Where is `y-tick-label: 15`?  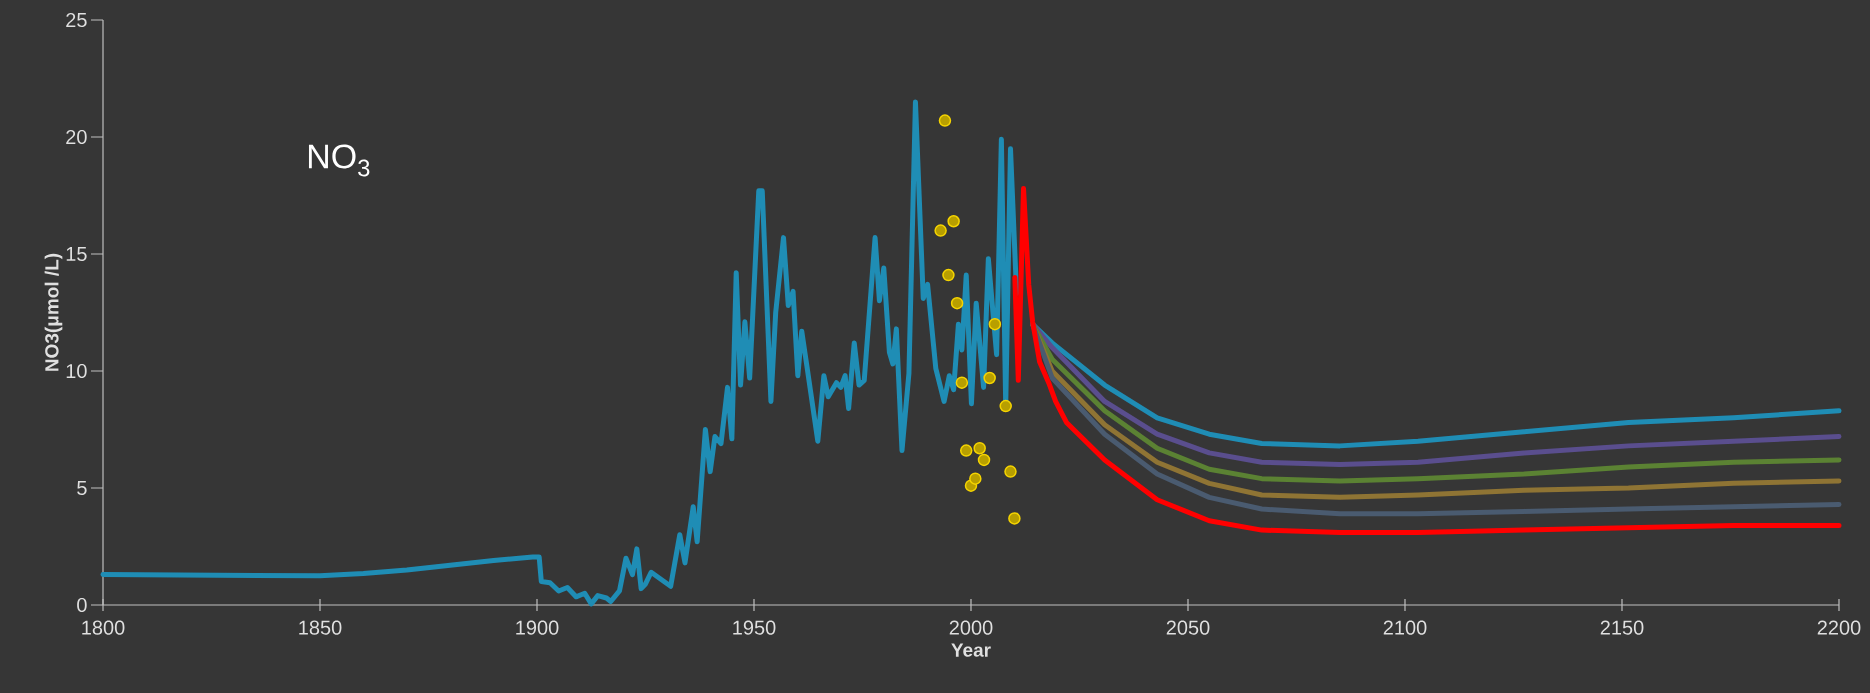
y-tick-label: 15 is located at coordinates (76, 254).